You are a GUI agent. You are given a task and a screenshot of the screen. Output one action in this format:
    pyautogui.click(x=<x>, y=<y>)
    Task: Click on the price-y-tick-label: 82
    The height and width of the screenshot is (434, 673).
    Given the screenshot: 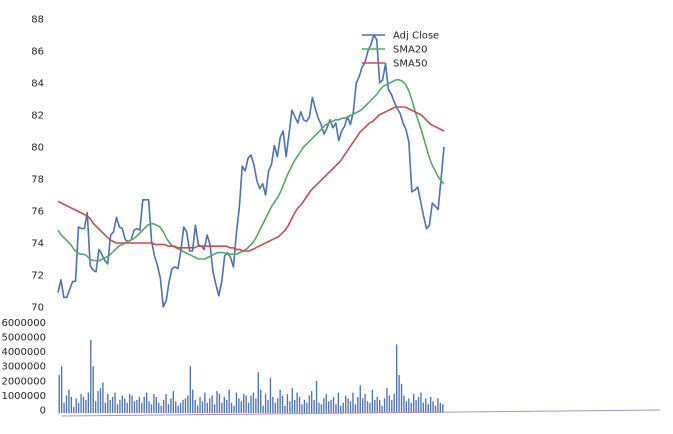 What is the action you would take?
    pyautogui.click(x=37, y=116)
    